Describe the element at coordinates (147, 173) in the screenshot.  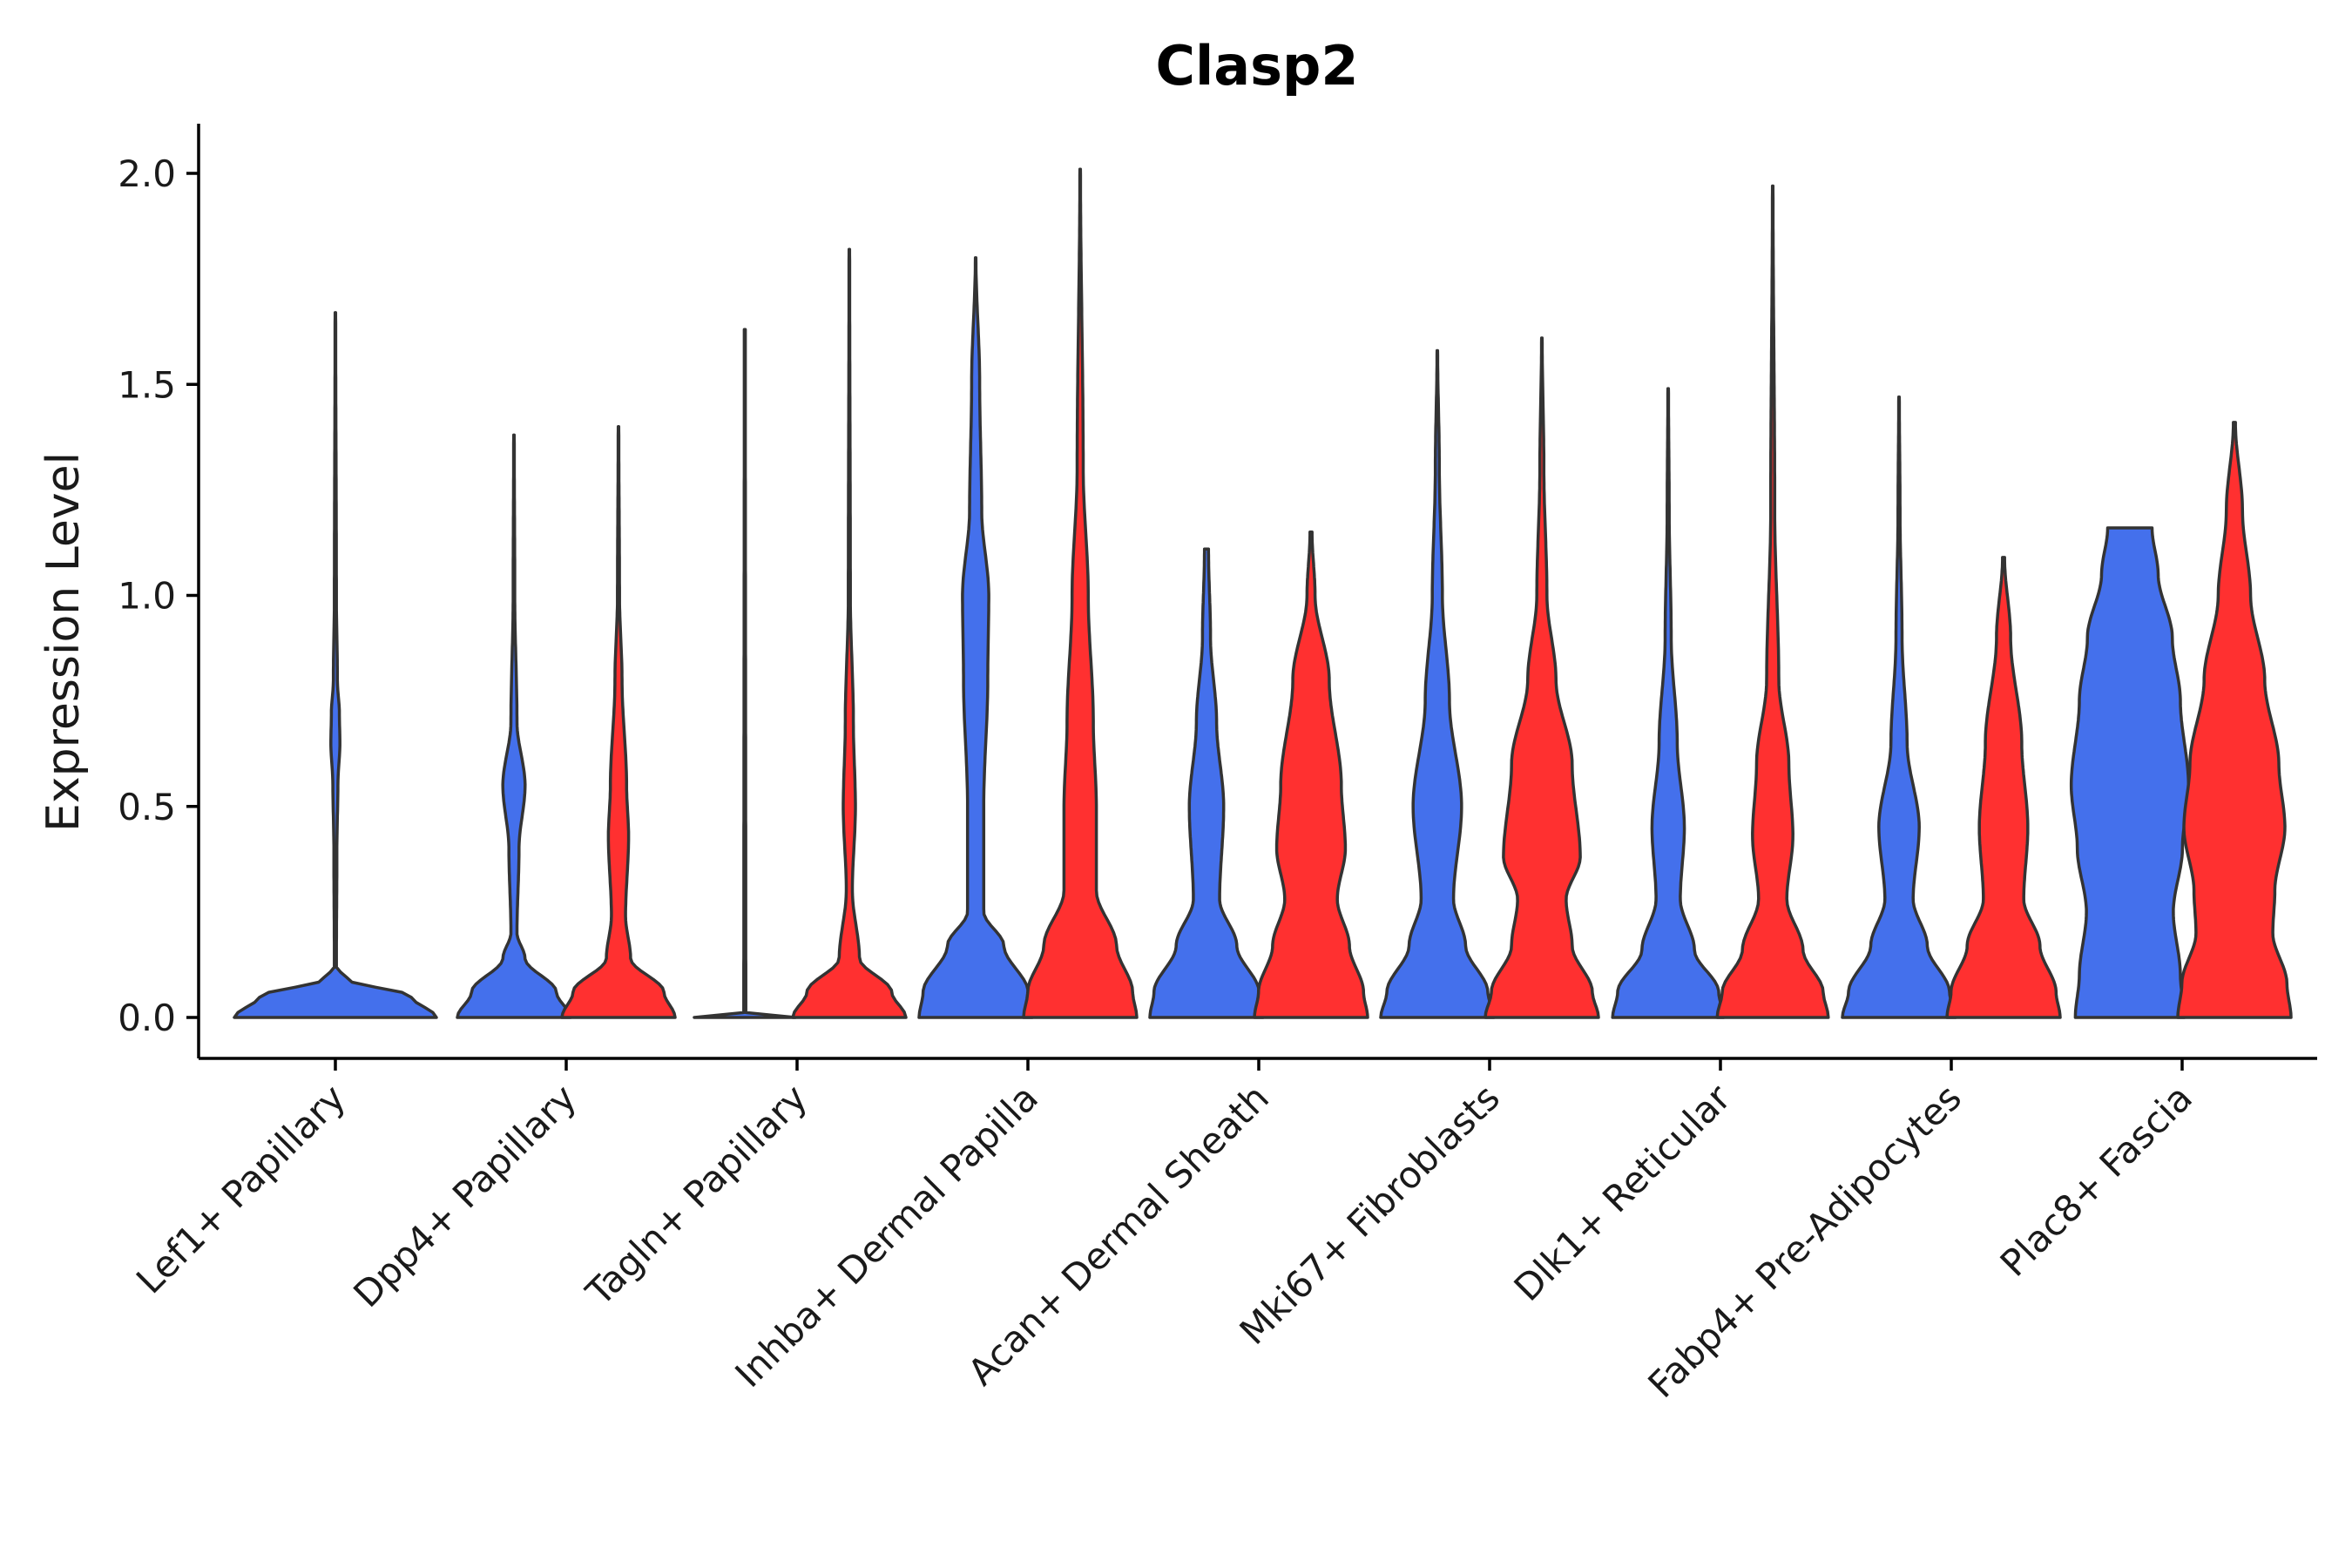
I see `y-tick-label: 2.0` at that location.